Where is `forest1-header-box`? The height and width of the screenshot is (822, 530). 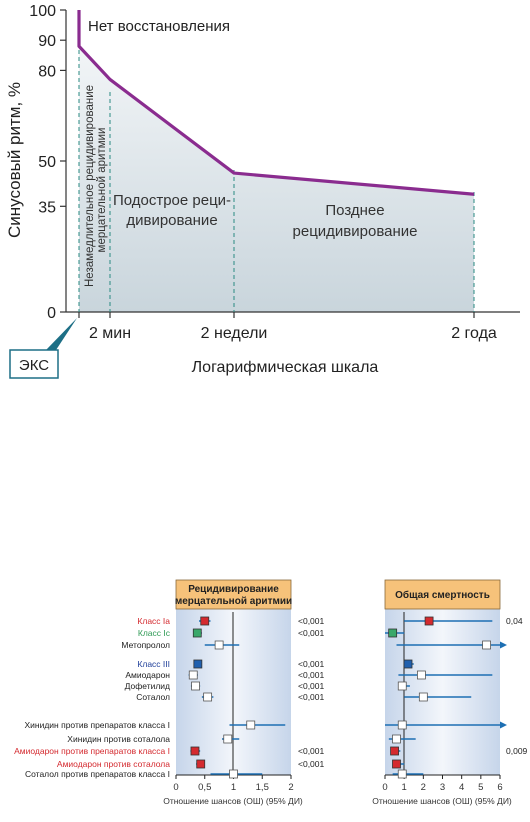
forest1-header-box is located at coordinates (233, 594).